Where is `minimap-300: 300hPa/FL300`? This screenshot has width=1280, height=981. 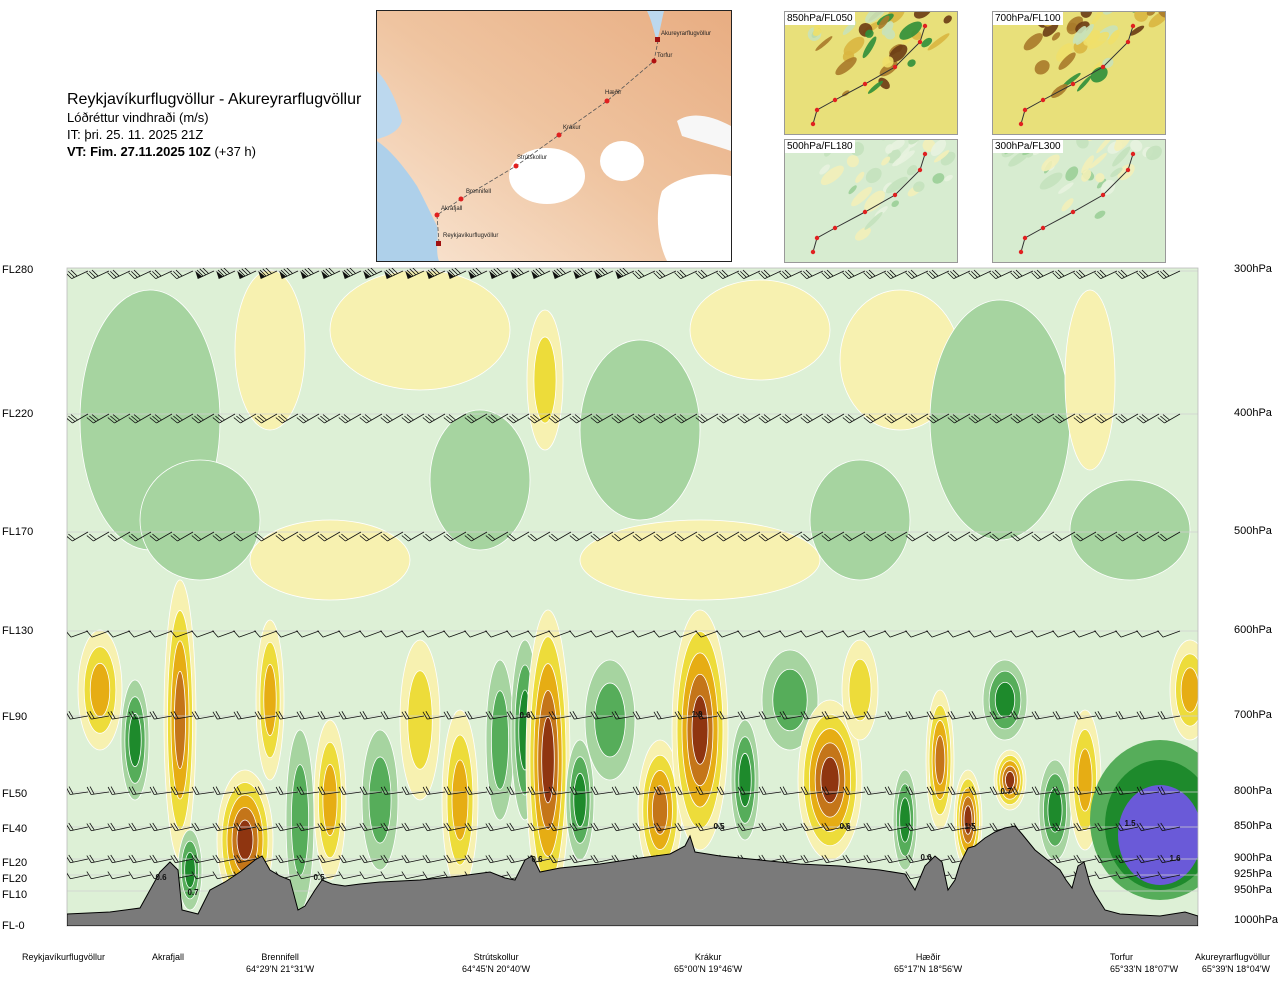 minimap-300: 300hPa/FL300 is located at coordinates (1079, 201).